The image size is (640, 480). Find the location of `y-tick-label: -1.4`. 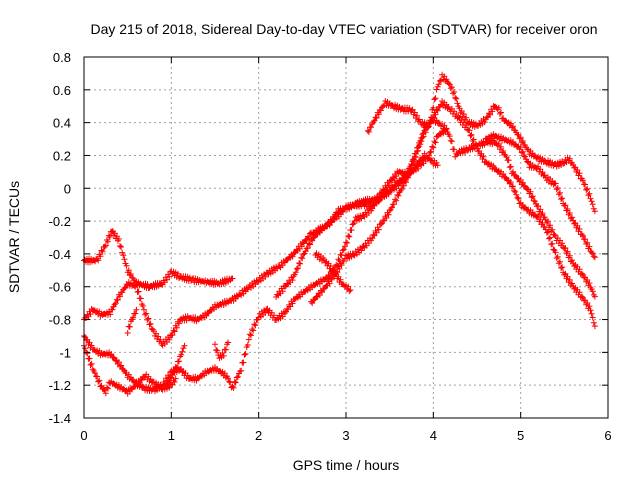

y-tick-label: -1.4 is located at coordinates (60, 418).